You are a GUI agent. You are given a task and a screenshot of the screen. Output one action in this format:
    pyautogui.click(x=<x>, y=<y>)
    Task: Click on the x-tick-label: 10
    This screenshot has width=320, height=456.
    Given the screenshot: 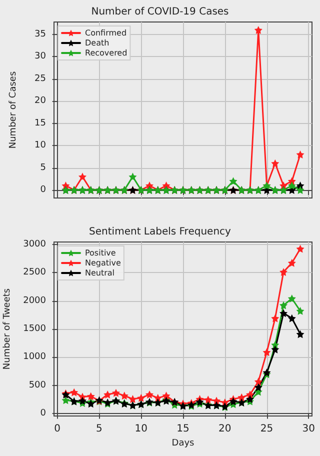 What is the action you would take?
    pyautogui.click(x=141, y=429)
    